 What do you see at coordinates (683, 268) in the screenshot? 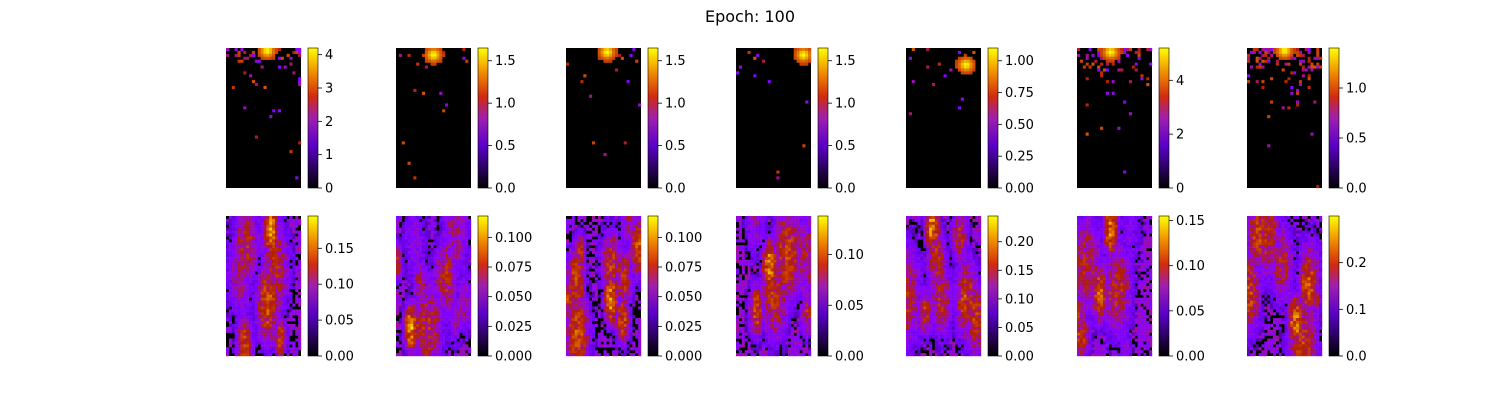
I see `colorbar-tick-label: 0.075` at bounding box center [683, 268].